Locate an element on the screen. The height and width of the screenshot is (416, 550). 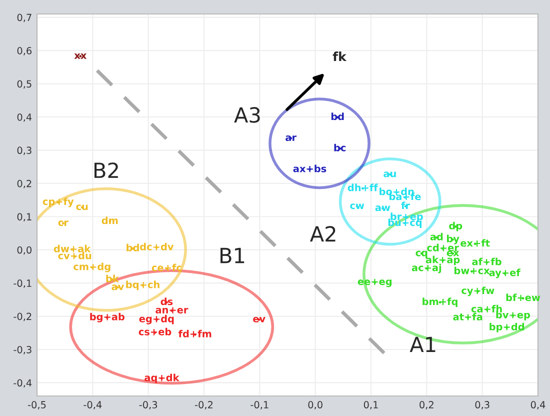
x-tick-label: -0,5 is located at coordinates (37, 405).